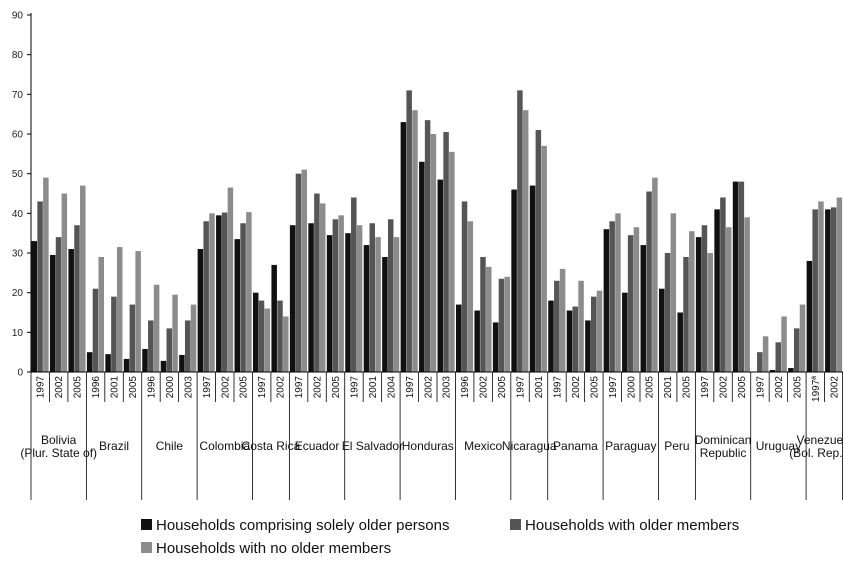 This screenshot has width=843, height=563. I want to click on x-year-label: 2000, so click(170, 387).